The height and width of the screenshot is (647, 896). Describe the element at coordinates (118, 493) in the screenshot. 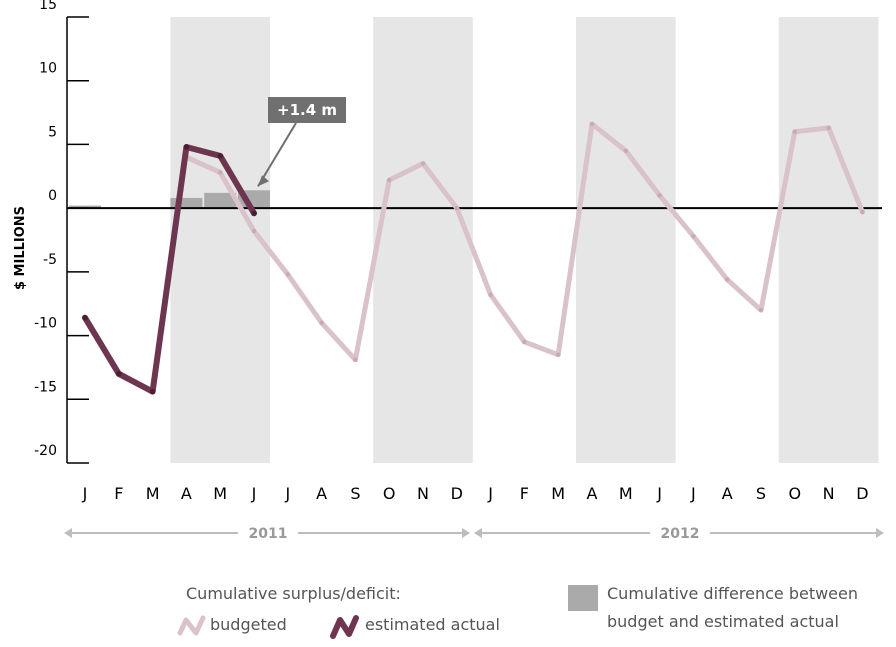

I see `x-tick-label-1: F` at that location.